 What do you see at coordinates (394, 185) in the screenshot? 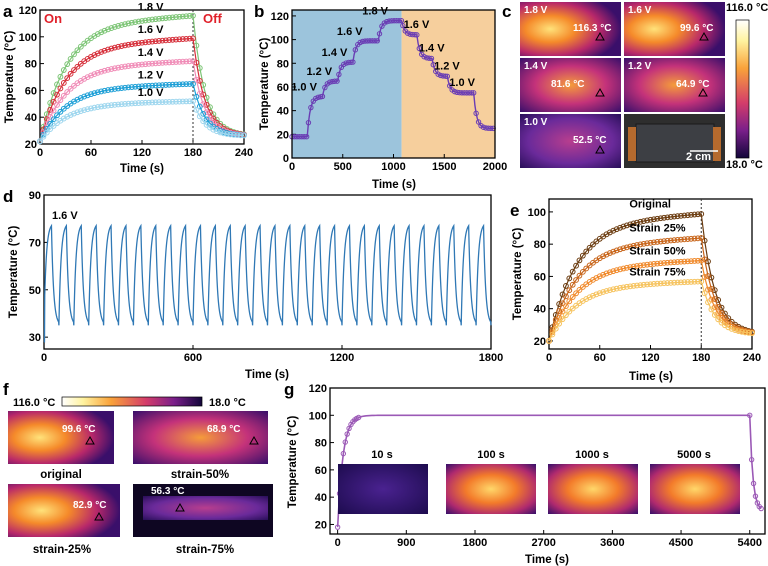
I see `panel-b-xlabel: Time (s)` at bounding box center [394, 185].